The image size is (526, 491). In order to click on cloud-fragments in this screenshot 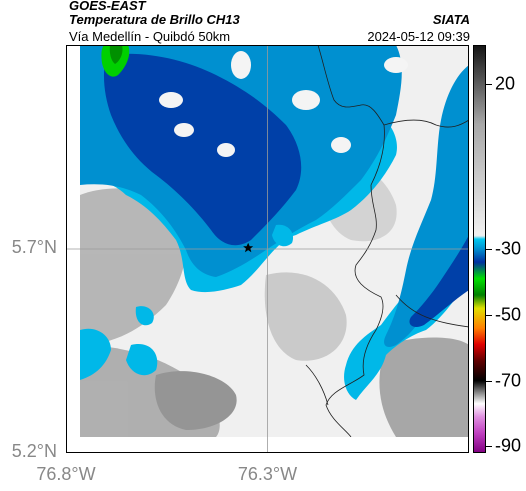, I will do `click(187, 302)`.